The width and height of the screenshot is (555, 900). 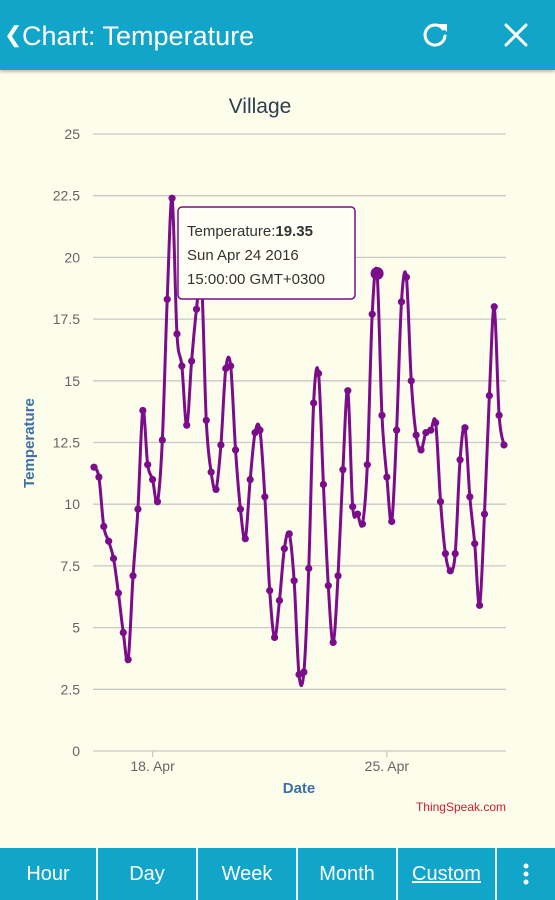 What do you see at coordinates (299, 788) in the screenshot?
I see `x-axis-label: Date` at bounding box center [299, 788].